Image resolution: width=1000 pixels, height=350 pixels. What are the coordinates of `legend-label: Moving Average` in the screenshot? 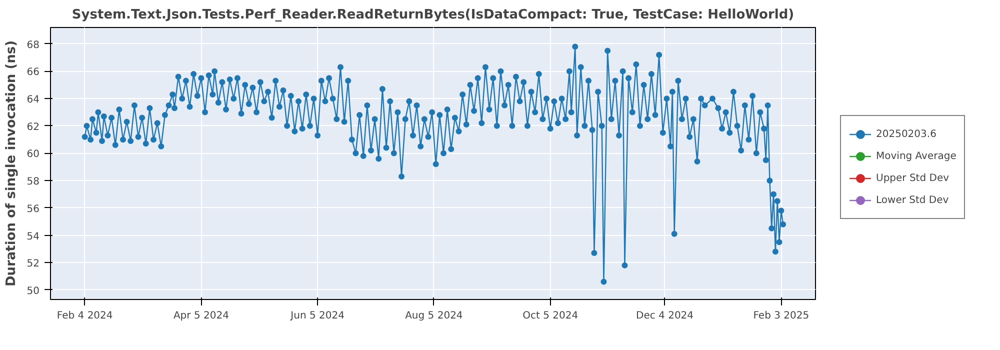 It's located at (916, 156).